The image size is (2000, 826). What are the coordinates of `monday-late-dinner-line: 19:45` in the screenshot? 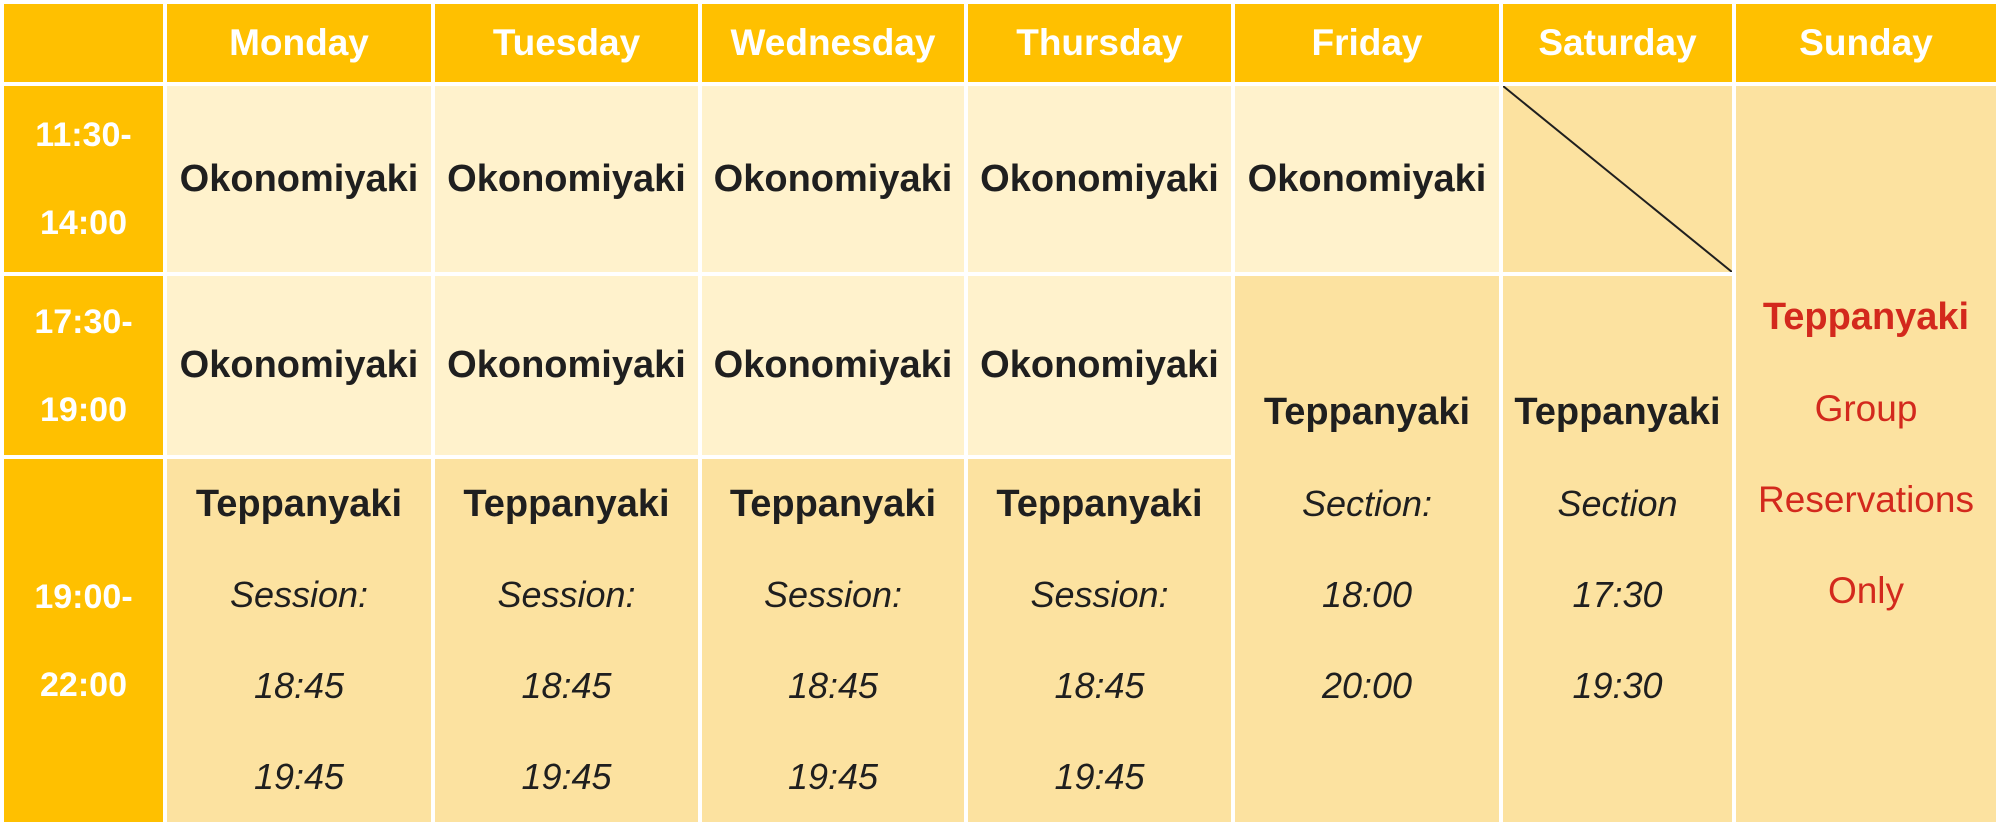 It's located at (299, 776).